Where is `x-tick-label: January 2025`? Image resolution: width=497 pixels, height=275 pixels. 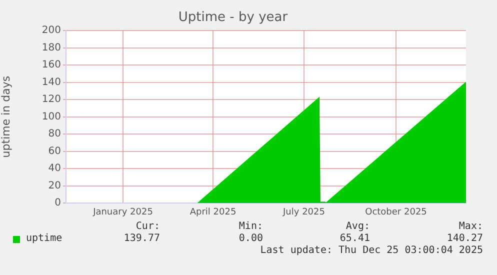
x-tick-label: January 2025 is located at coordinates (122, 213).